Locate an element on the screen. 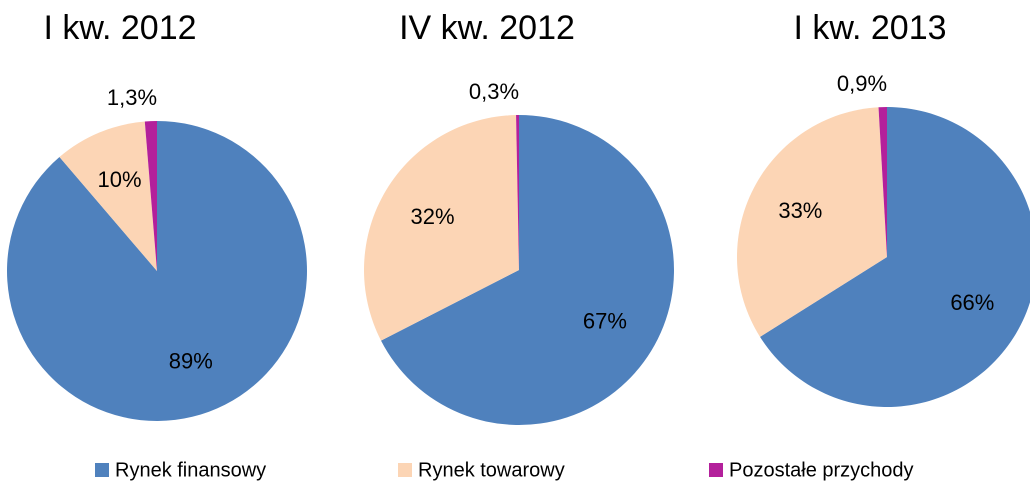 The image size is (1030, 487). pie-title: I kw. 2012 is located at coordinates (119, 28).